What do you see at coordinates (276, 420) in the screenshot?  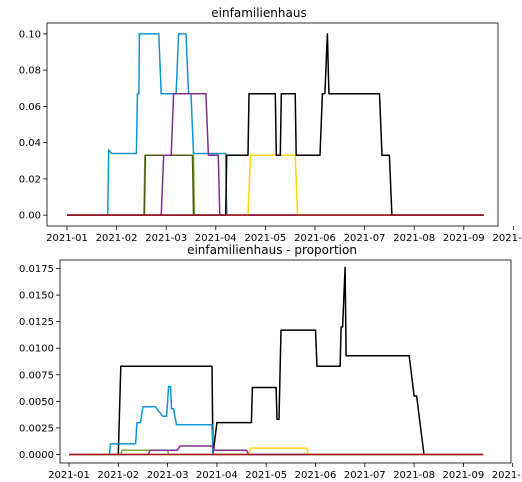 I see `bottom-series-line-blue` at bounding box center [276, 420].